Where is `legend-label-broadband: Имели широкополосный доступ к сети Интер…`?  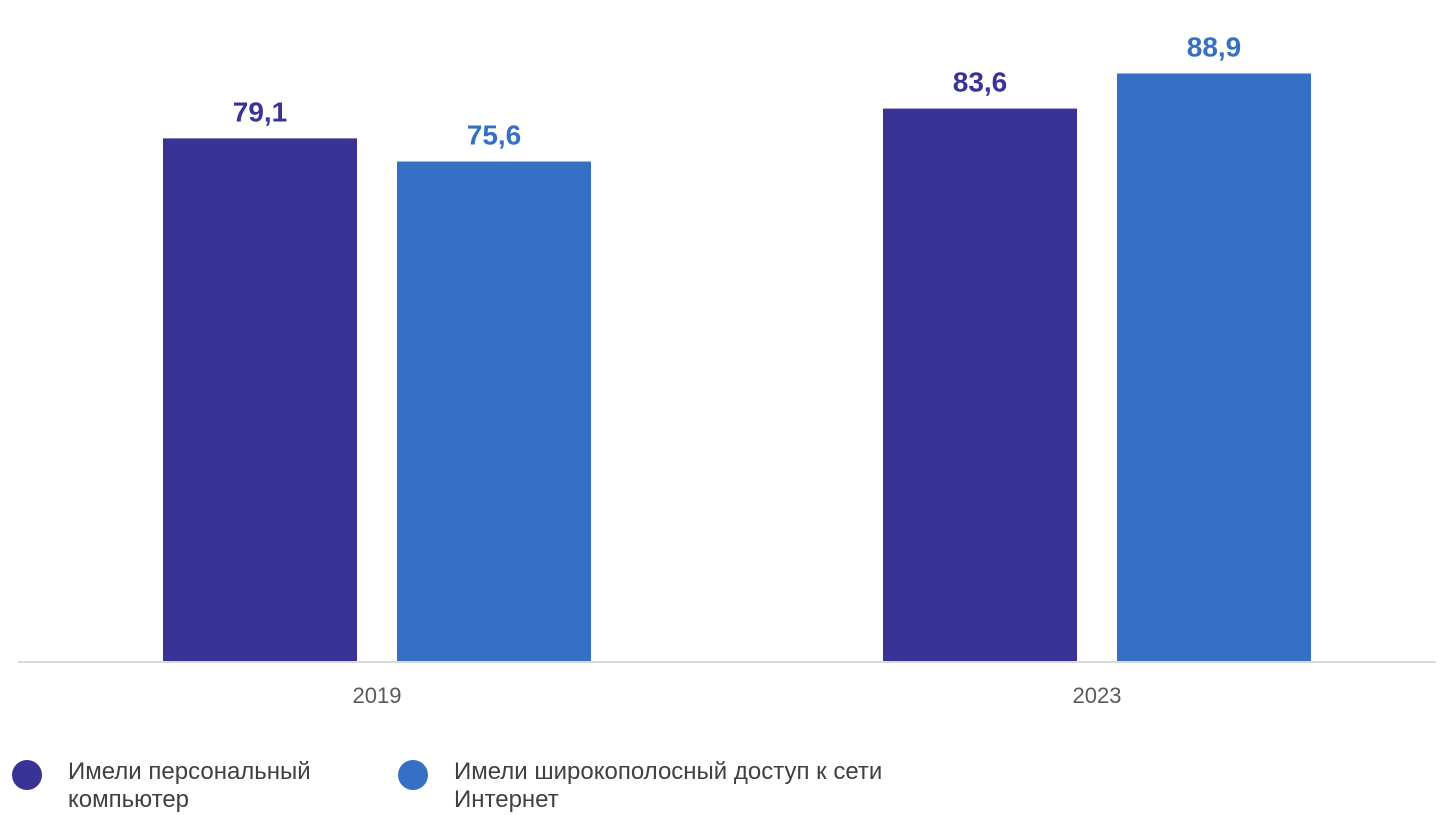
legend-label-broadband: Имели широкополосный доступ к сети Интер… is located at coordinates (668, 785).